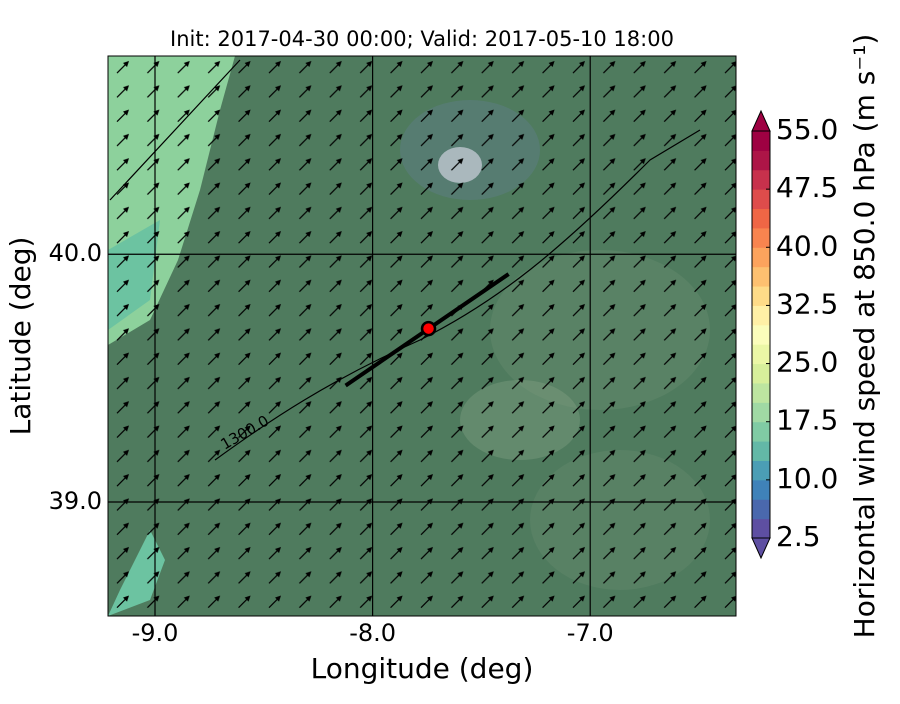 This screenshot has width=900, height=704. I want to click on colorbar-tick-label: 2.5, so click(798, 536).